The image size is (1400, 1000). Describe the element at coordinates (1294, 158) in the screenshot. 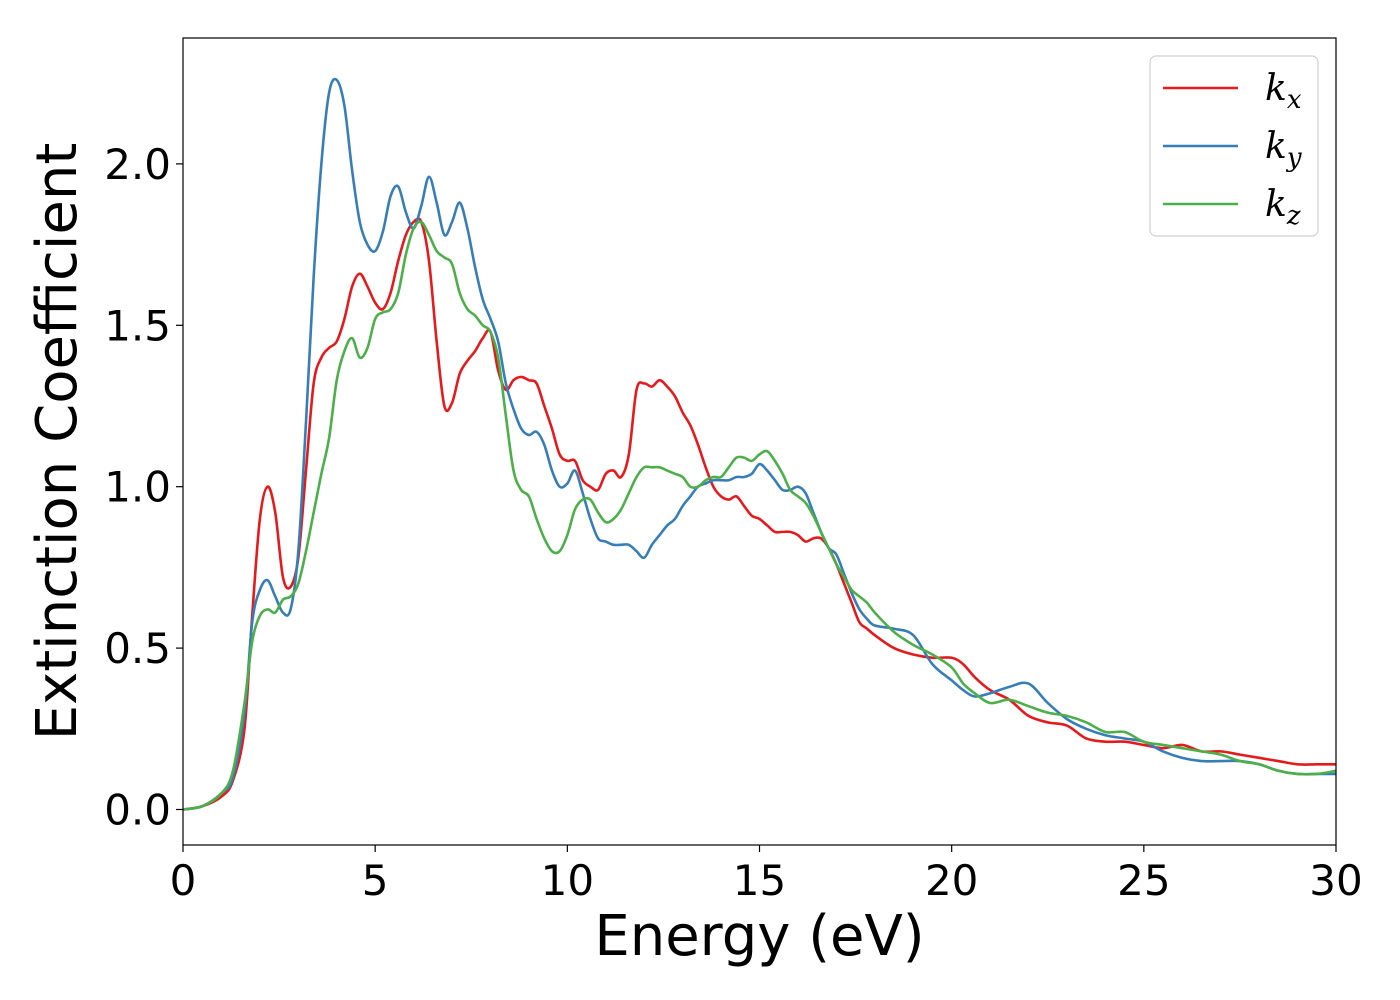

I see `legend-label-subscript: y` at that location.